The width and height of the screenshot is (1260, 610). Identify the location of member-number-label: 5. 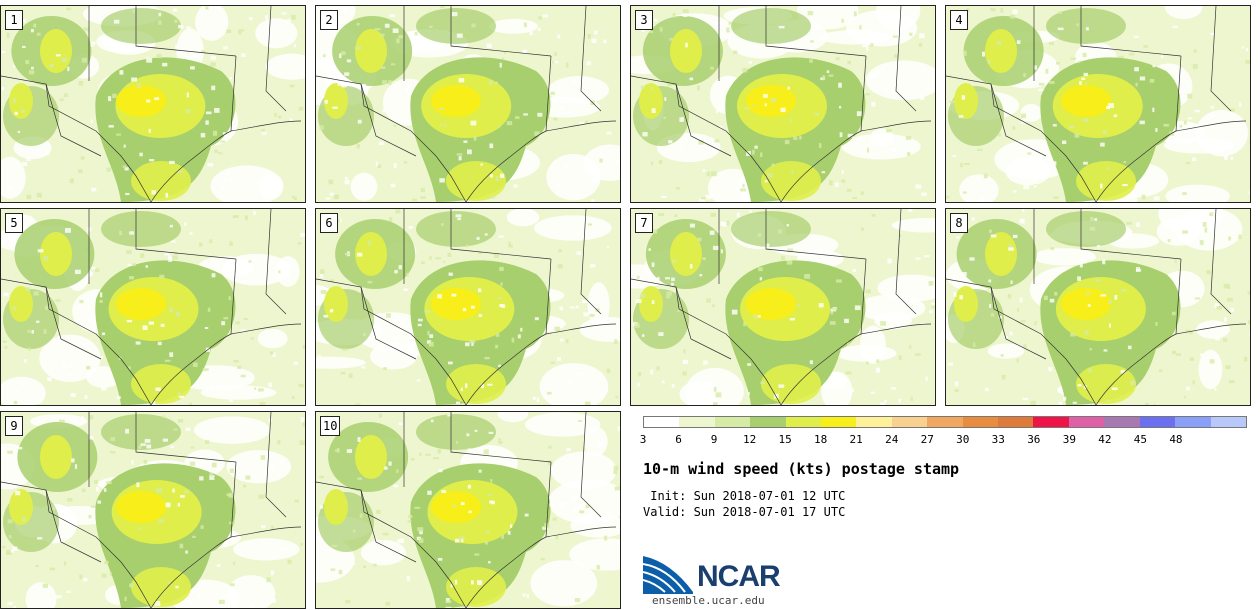
(14, 223).